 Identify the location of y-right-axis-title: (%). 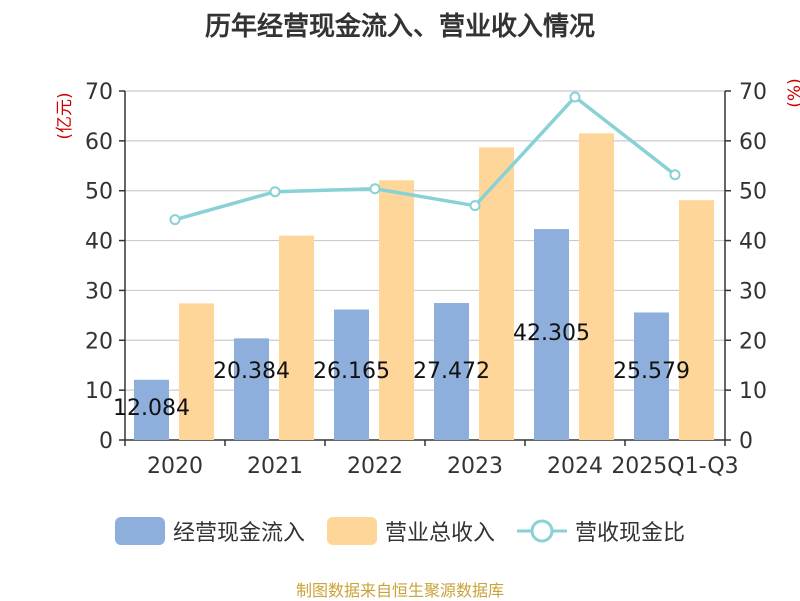
(792, 92).